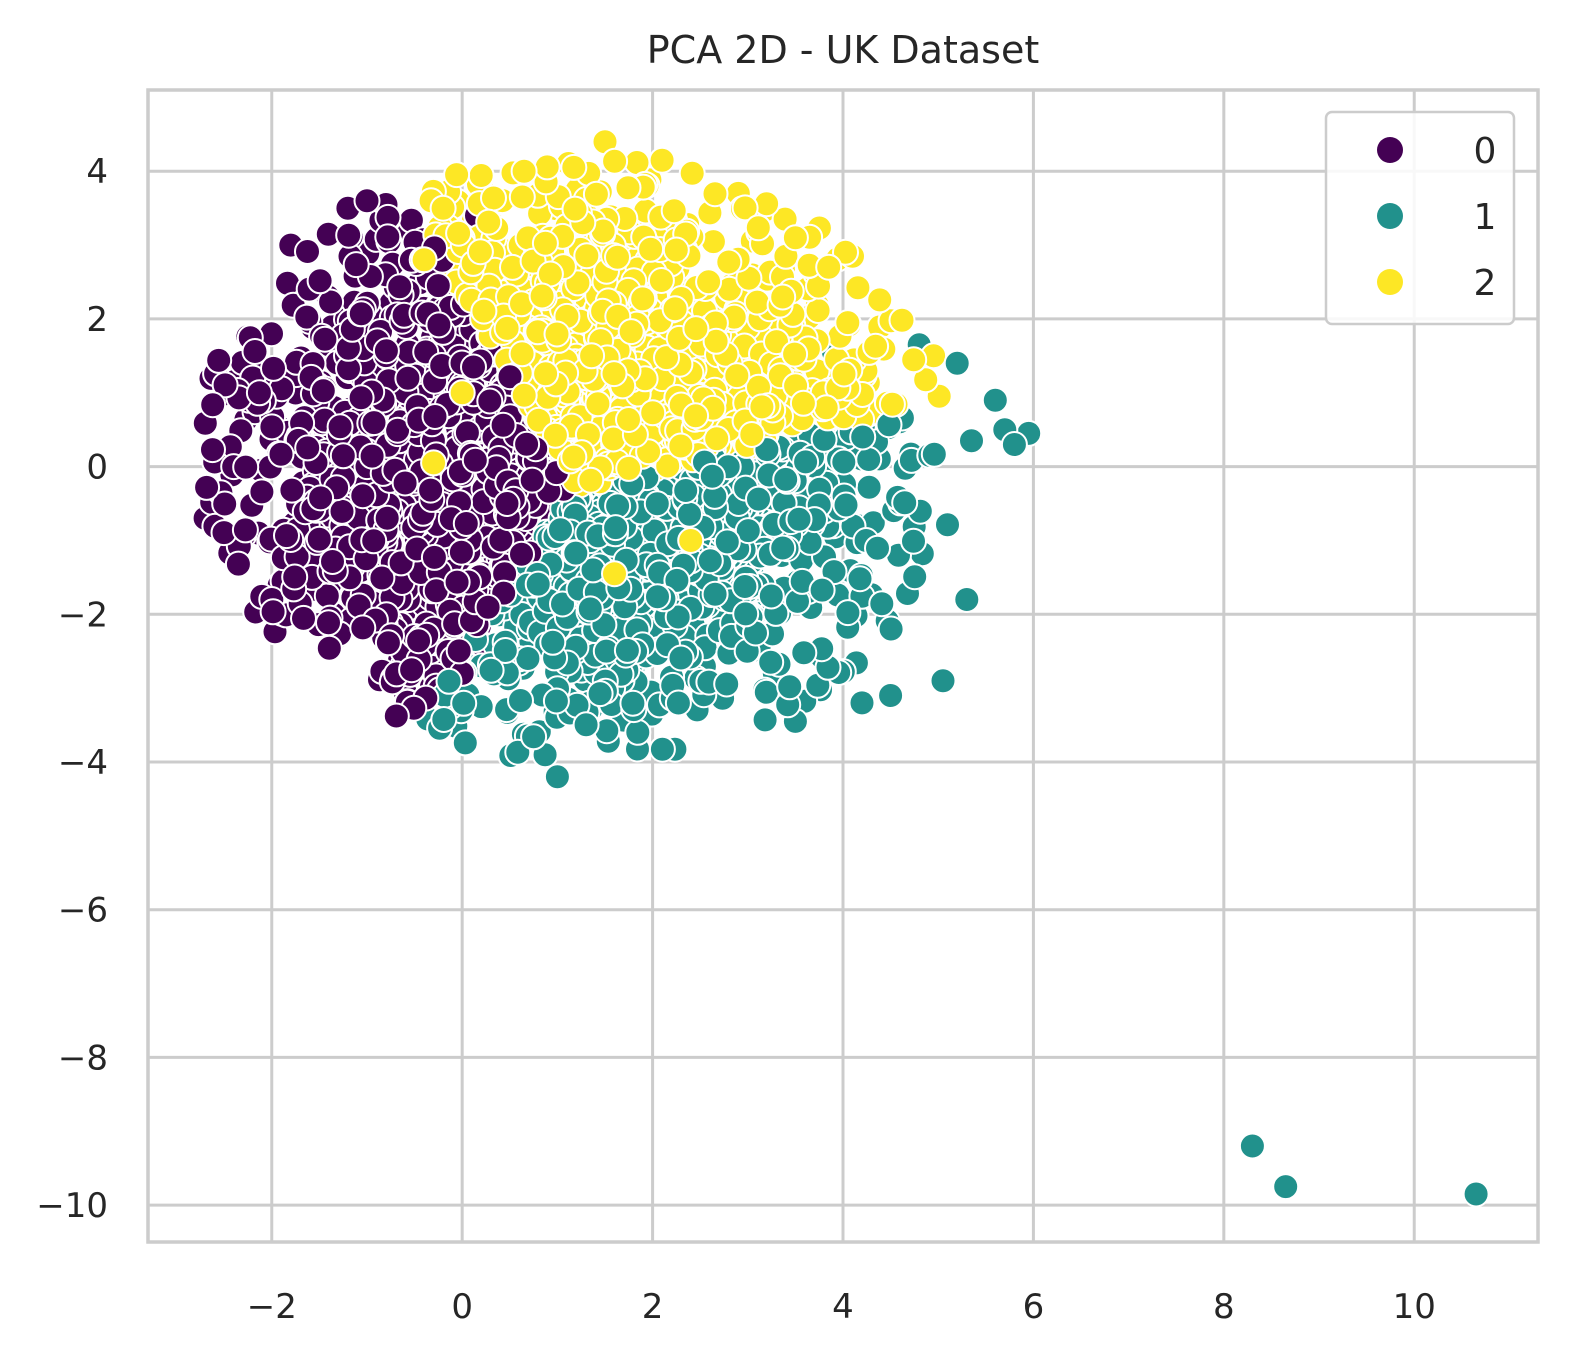 This screenshot has width=1572, height=1363. I want to click on y-tick-label: −10, so click(72, 1206).